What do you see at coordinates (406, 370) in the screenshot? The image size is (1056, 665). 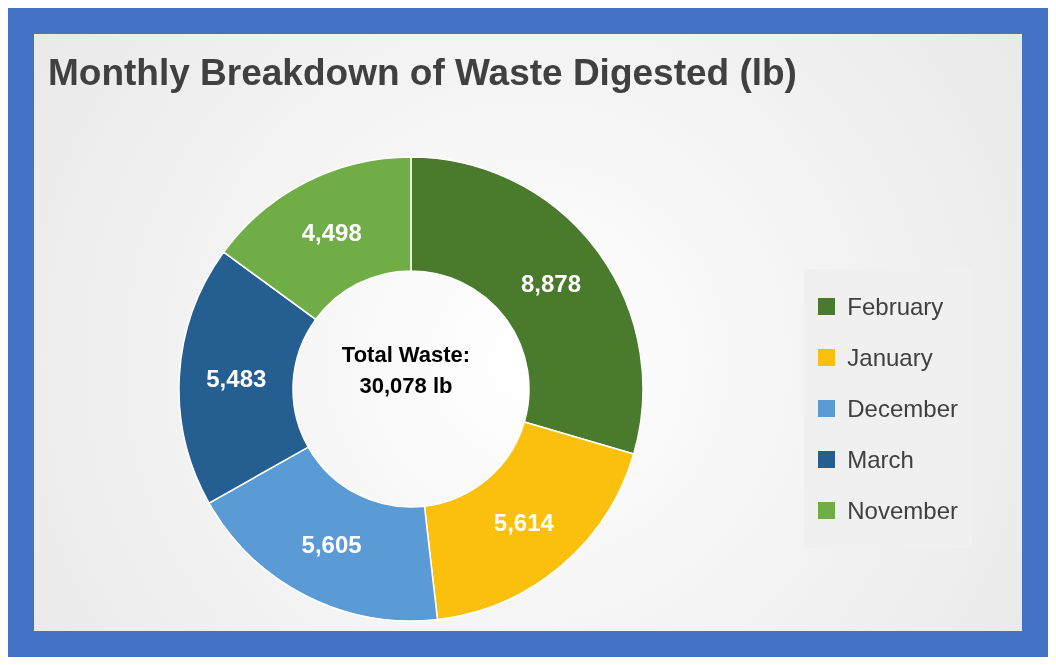 I see `text: Total Waste: 30,078 lb` at bounding box center [406, 370].